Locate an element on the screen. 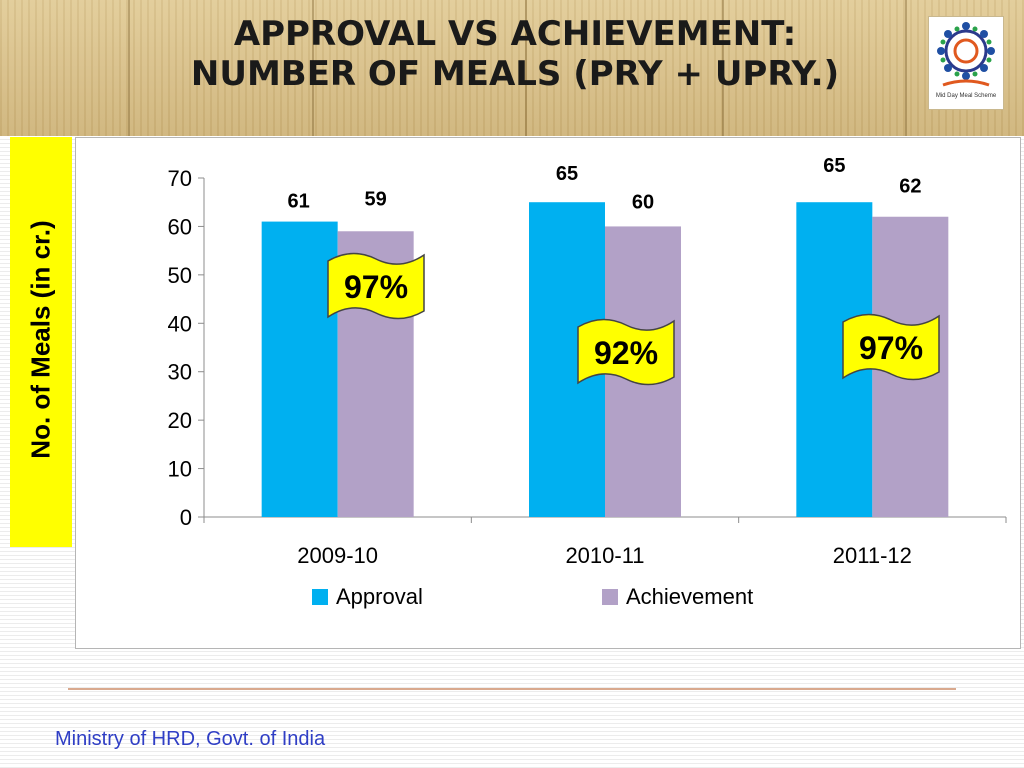 The width and height of the screenshot is (1024, 768). bar-approval is located at coordinates (299, 369).